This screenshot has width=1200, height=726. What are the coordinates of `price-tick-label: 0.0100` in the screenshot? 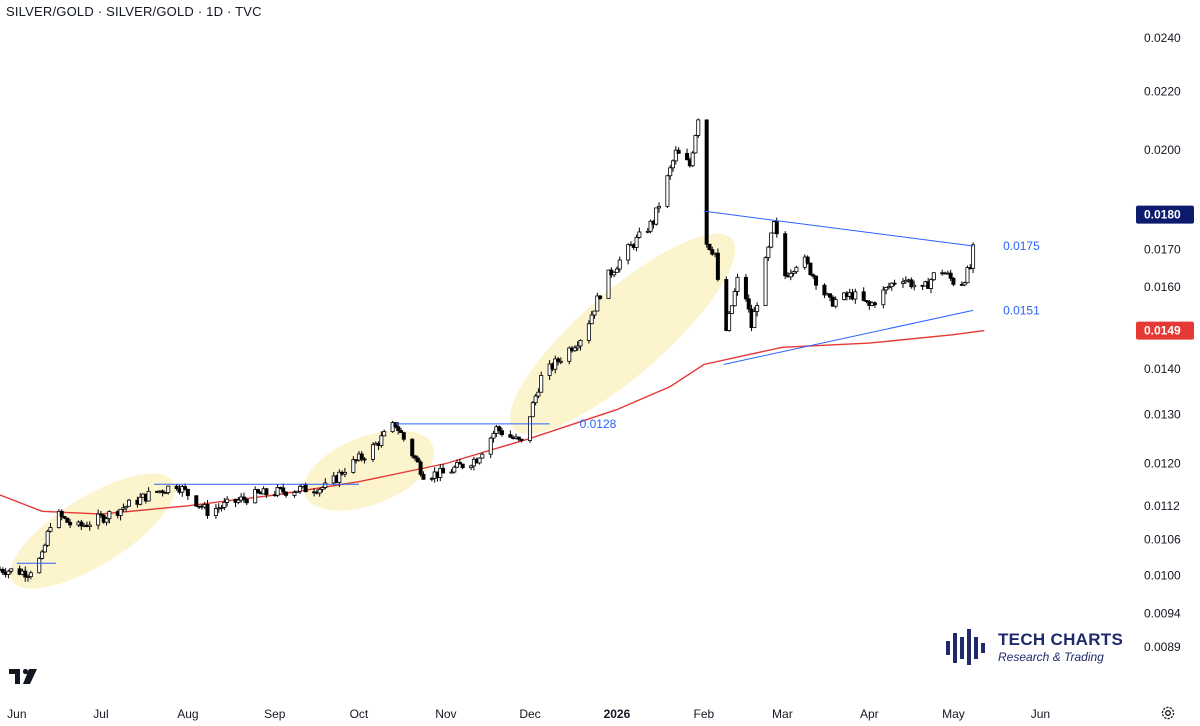 It's located at (1162, 575).